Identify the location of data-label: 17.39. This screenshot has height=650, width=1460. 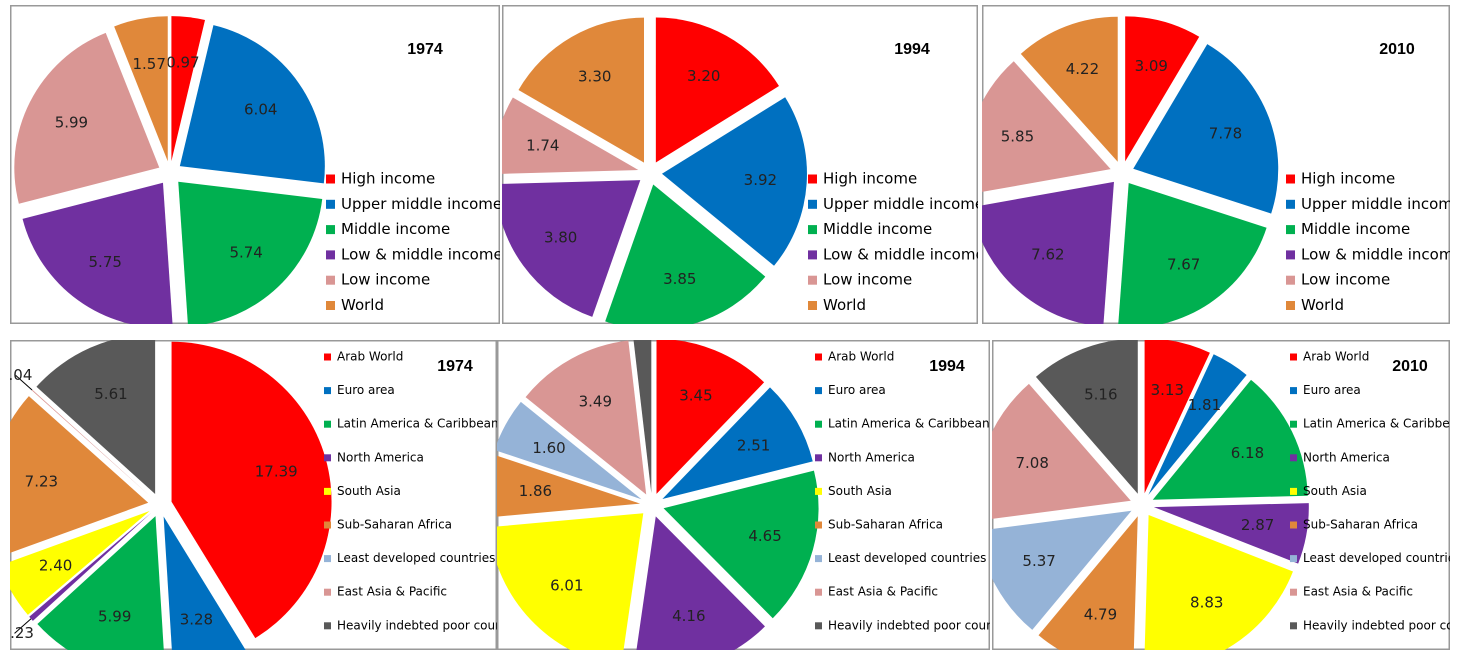
(276, 472).